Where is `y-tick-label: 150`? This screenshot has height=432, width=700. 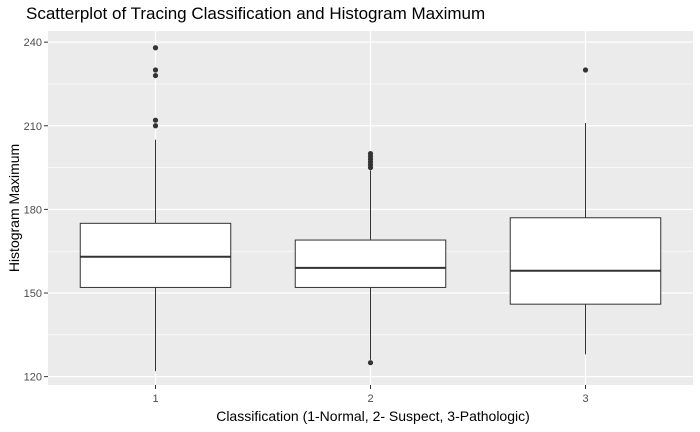
y-tick-label: 150 is located at coordinates (33, 294).